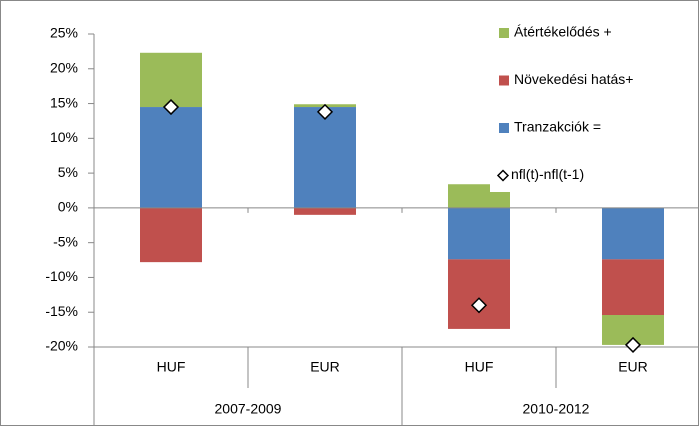 The height and width of the screenshot is (426, 699). I want to click on legend-marker, so click(503, 175).